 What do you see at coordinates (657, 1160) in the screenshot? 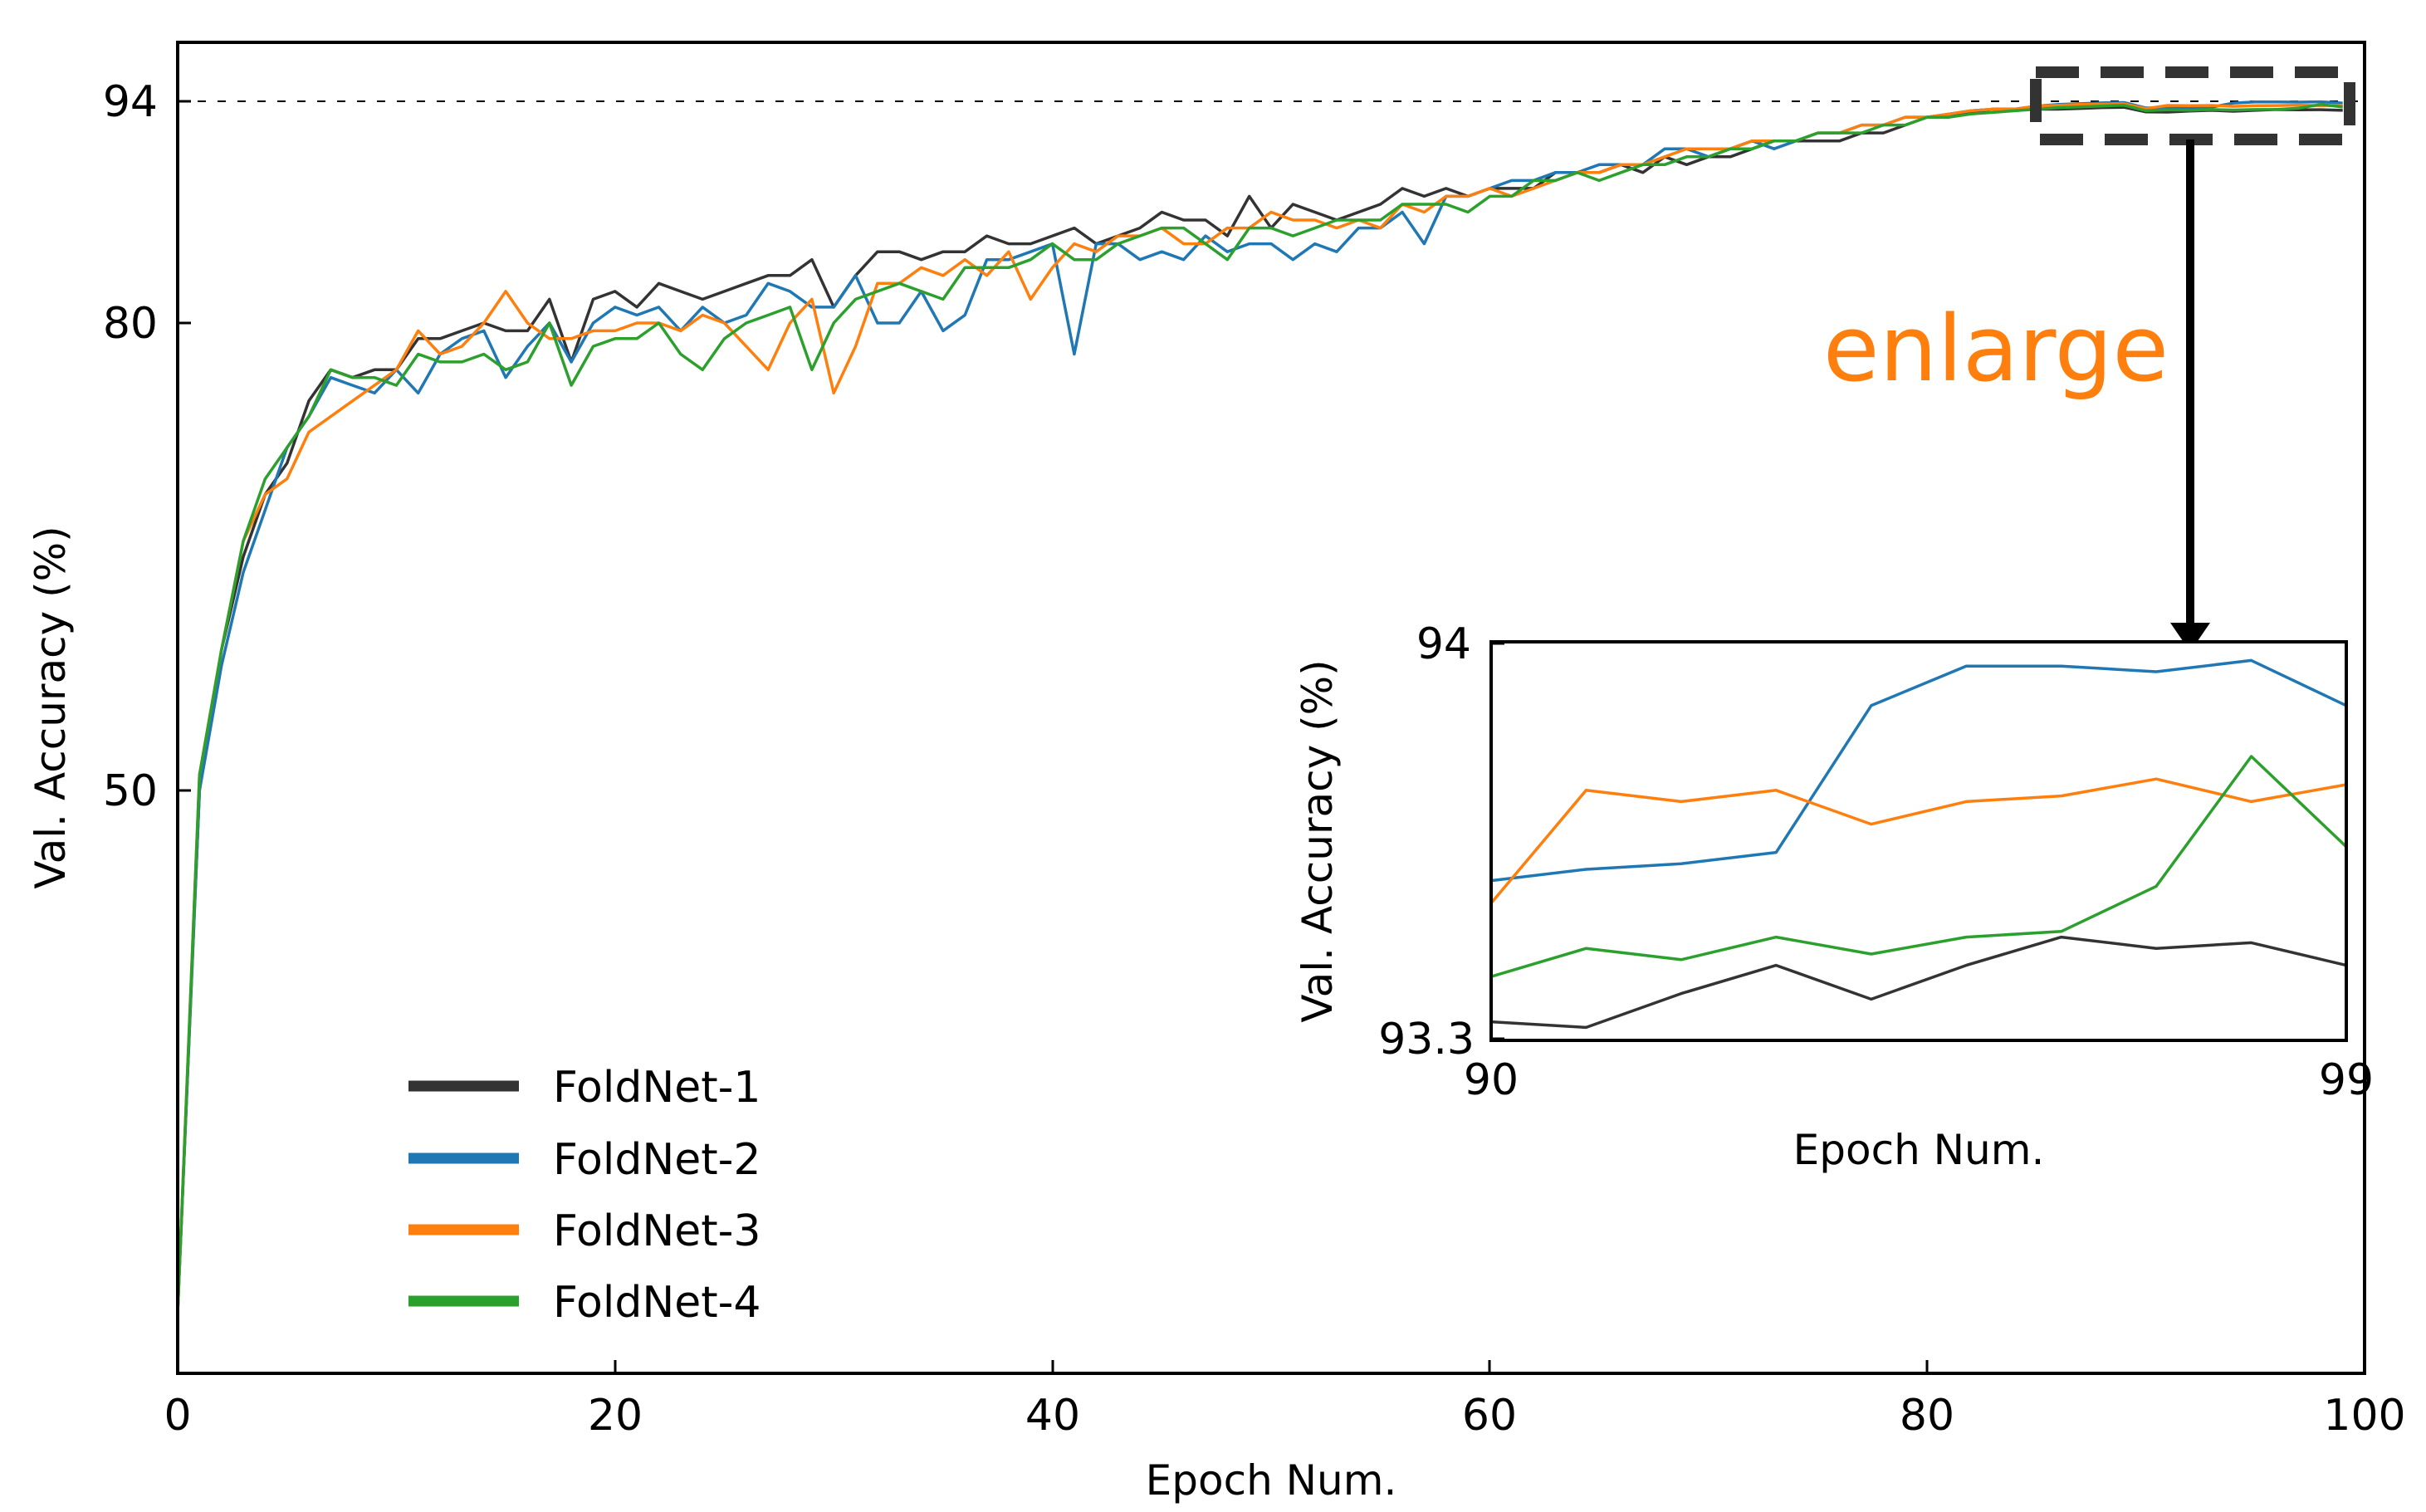
I see `legend-label-foldnet-2: FoldNet-2` at bounding box center [657, 1160].